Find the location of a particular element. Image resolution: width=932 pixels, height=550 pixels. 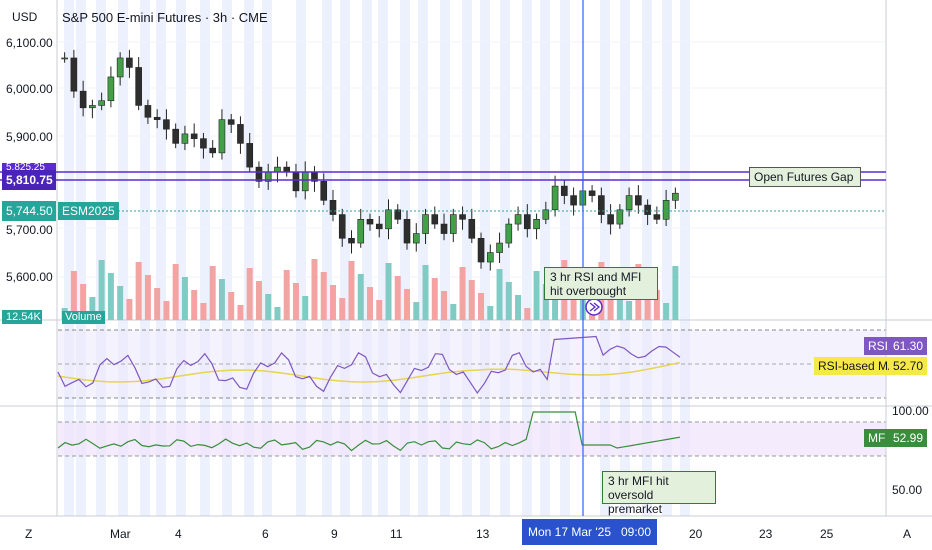

rsi-line is located at coordinates (369, 365).